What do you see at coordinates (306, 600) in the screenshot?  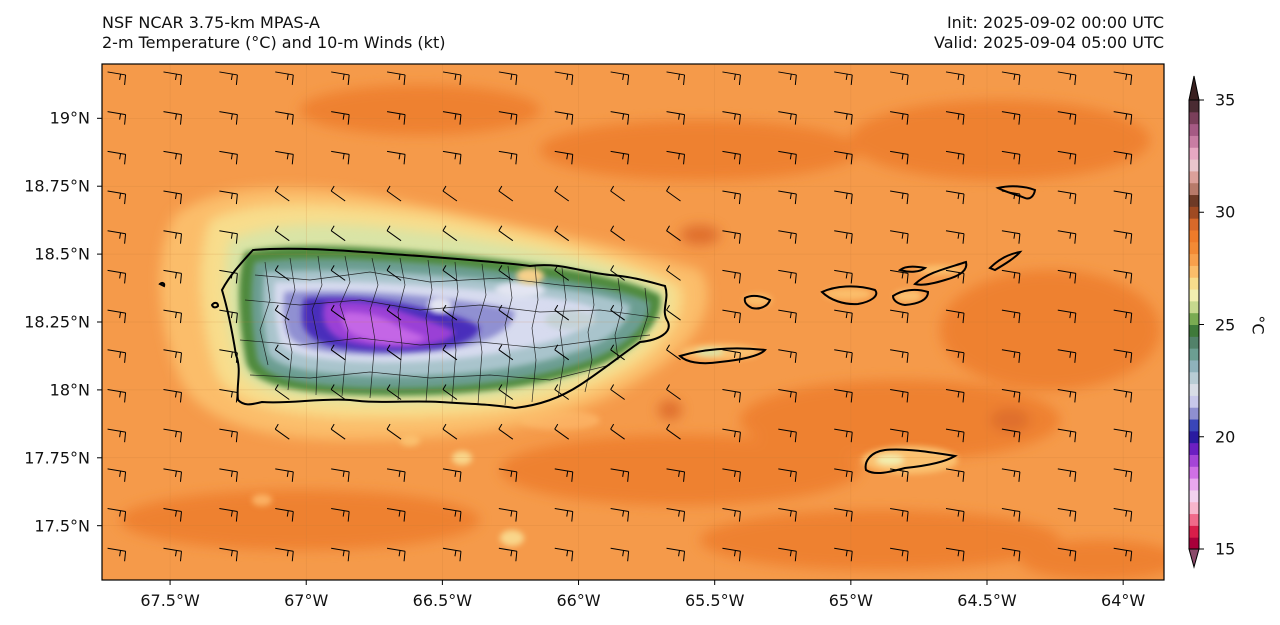 I see `lon-tick-label: 67°W` at bounding box center [306, 600].